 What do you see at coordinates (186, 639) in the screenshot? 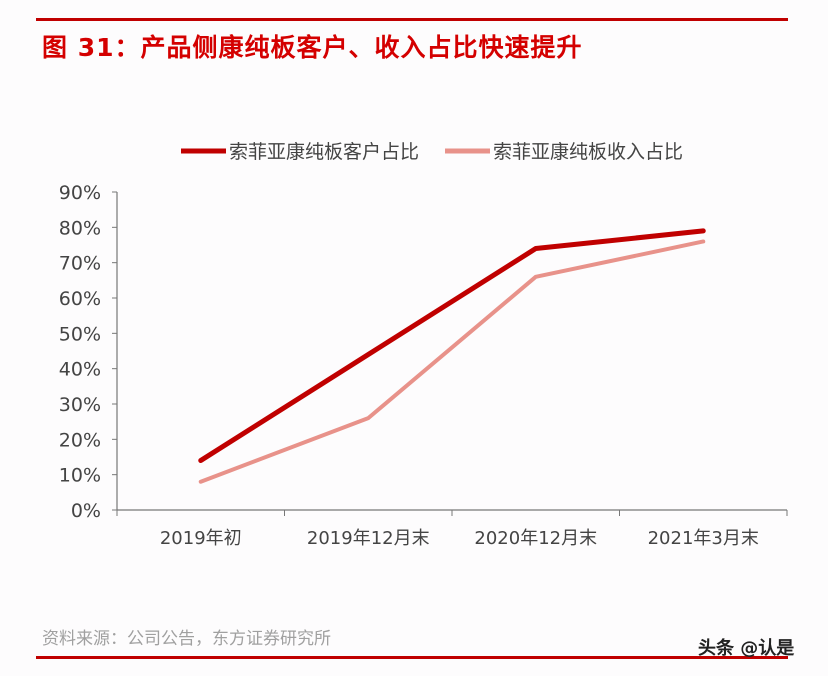
I see `source-note: 资料来源：公司公告，东方证券研究所` at bounding box center [186, 639].